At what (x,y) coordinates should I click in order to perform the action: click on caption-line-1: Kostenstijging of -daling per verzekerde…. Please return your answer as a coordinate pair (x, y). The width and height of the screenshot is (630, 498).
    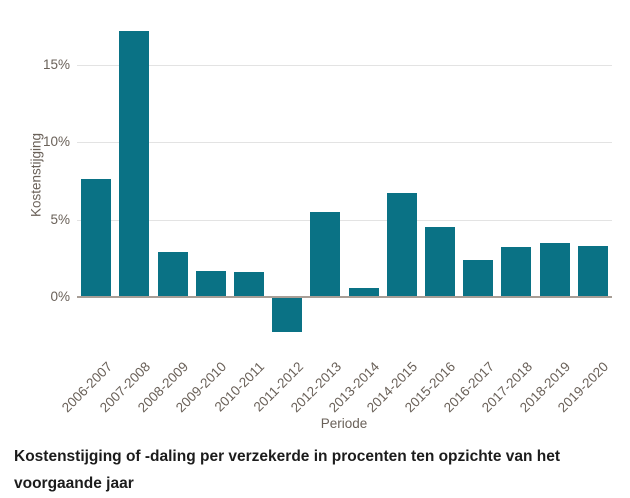
    Looking at the image, I should click on (287, 456).